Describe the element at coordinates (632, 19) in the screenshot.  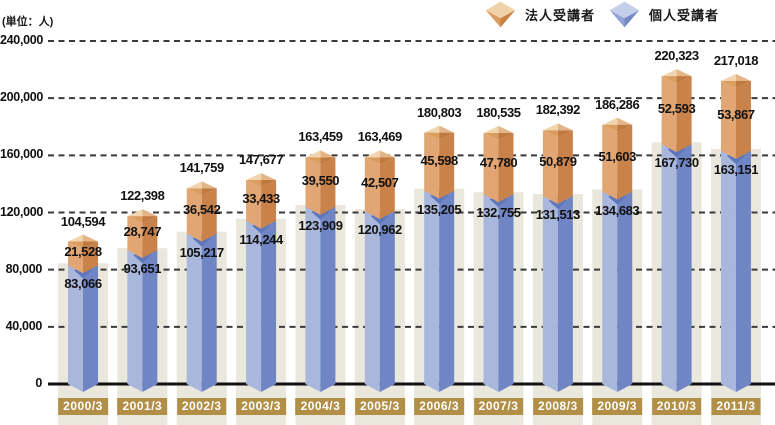
I see `cube-icon-individual-right-face` at that location.